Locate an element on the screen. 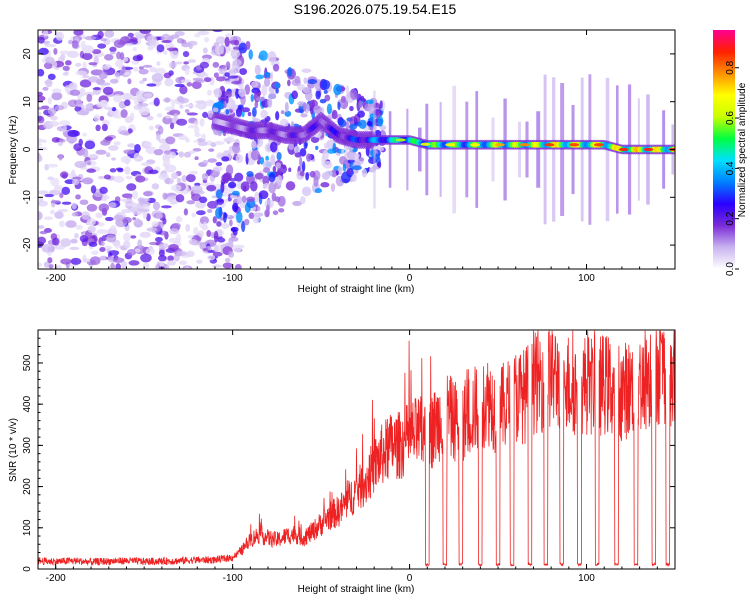 The height and width of the screenshot is (600, 750). spectrogram-x-label: Height of straight line (km) is located at coordinates (356, 289).